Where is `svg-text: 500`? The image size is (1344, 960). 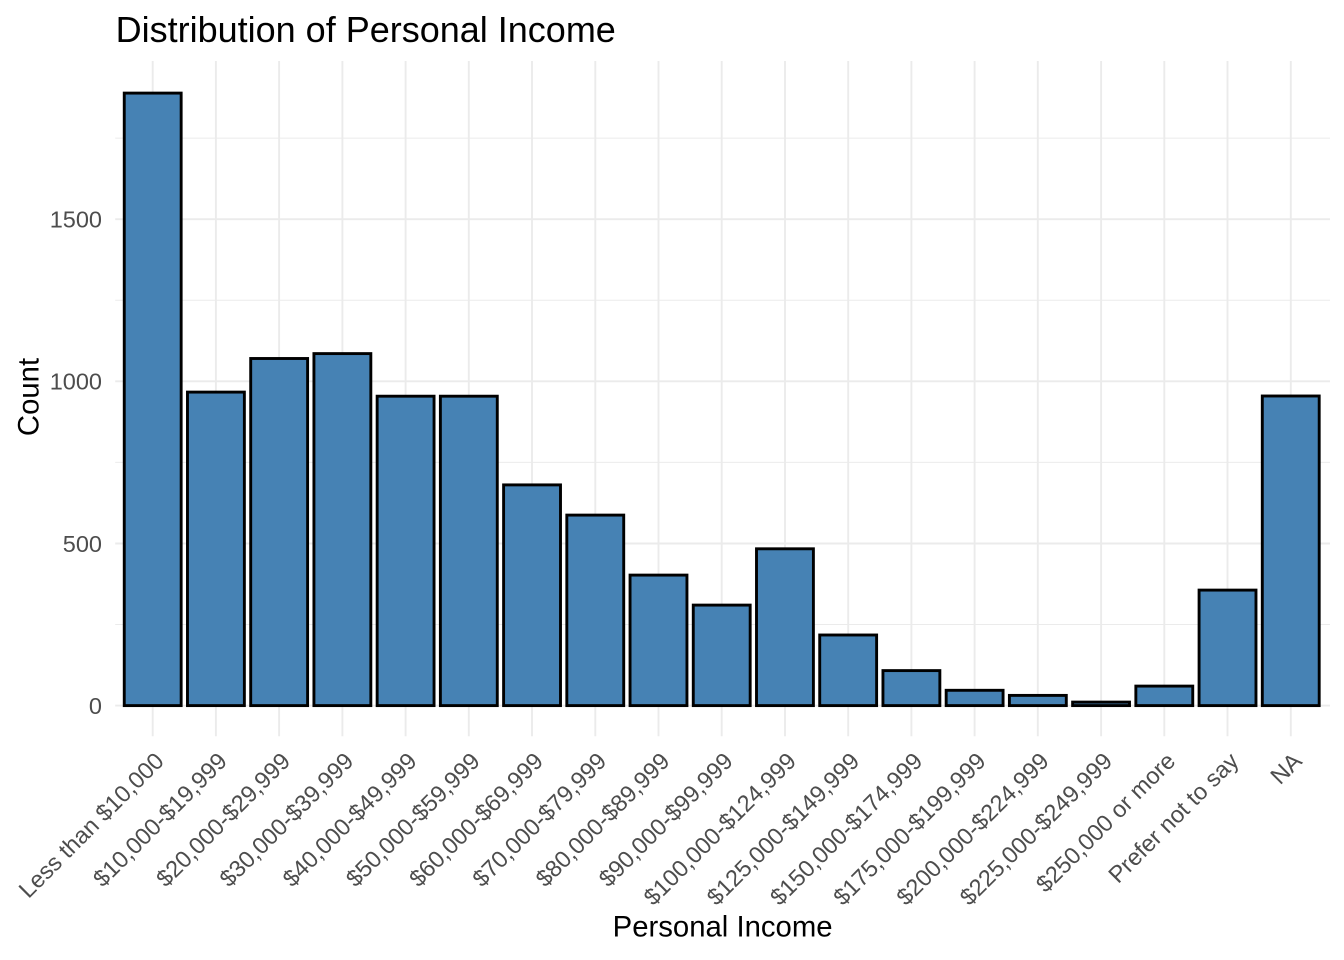
svg-text: 500 is located at coordinates (82, 544).